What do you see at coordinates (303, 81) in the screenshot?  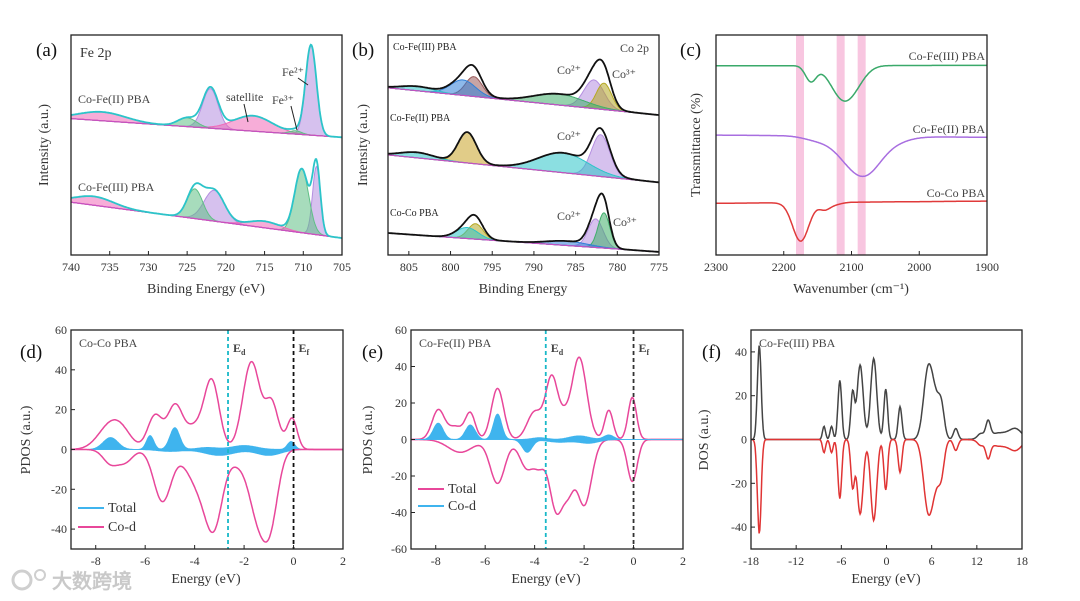 I see `arrow-fe2` at bounding box center [303, 81].